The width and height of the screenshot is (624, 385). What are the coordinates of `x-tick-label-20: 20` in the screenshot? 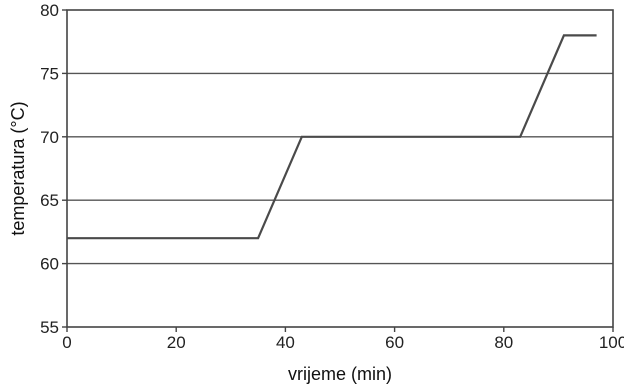 It's located at (176, 342).